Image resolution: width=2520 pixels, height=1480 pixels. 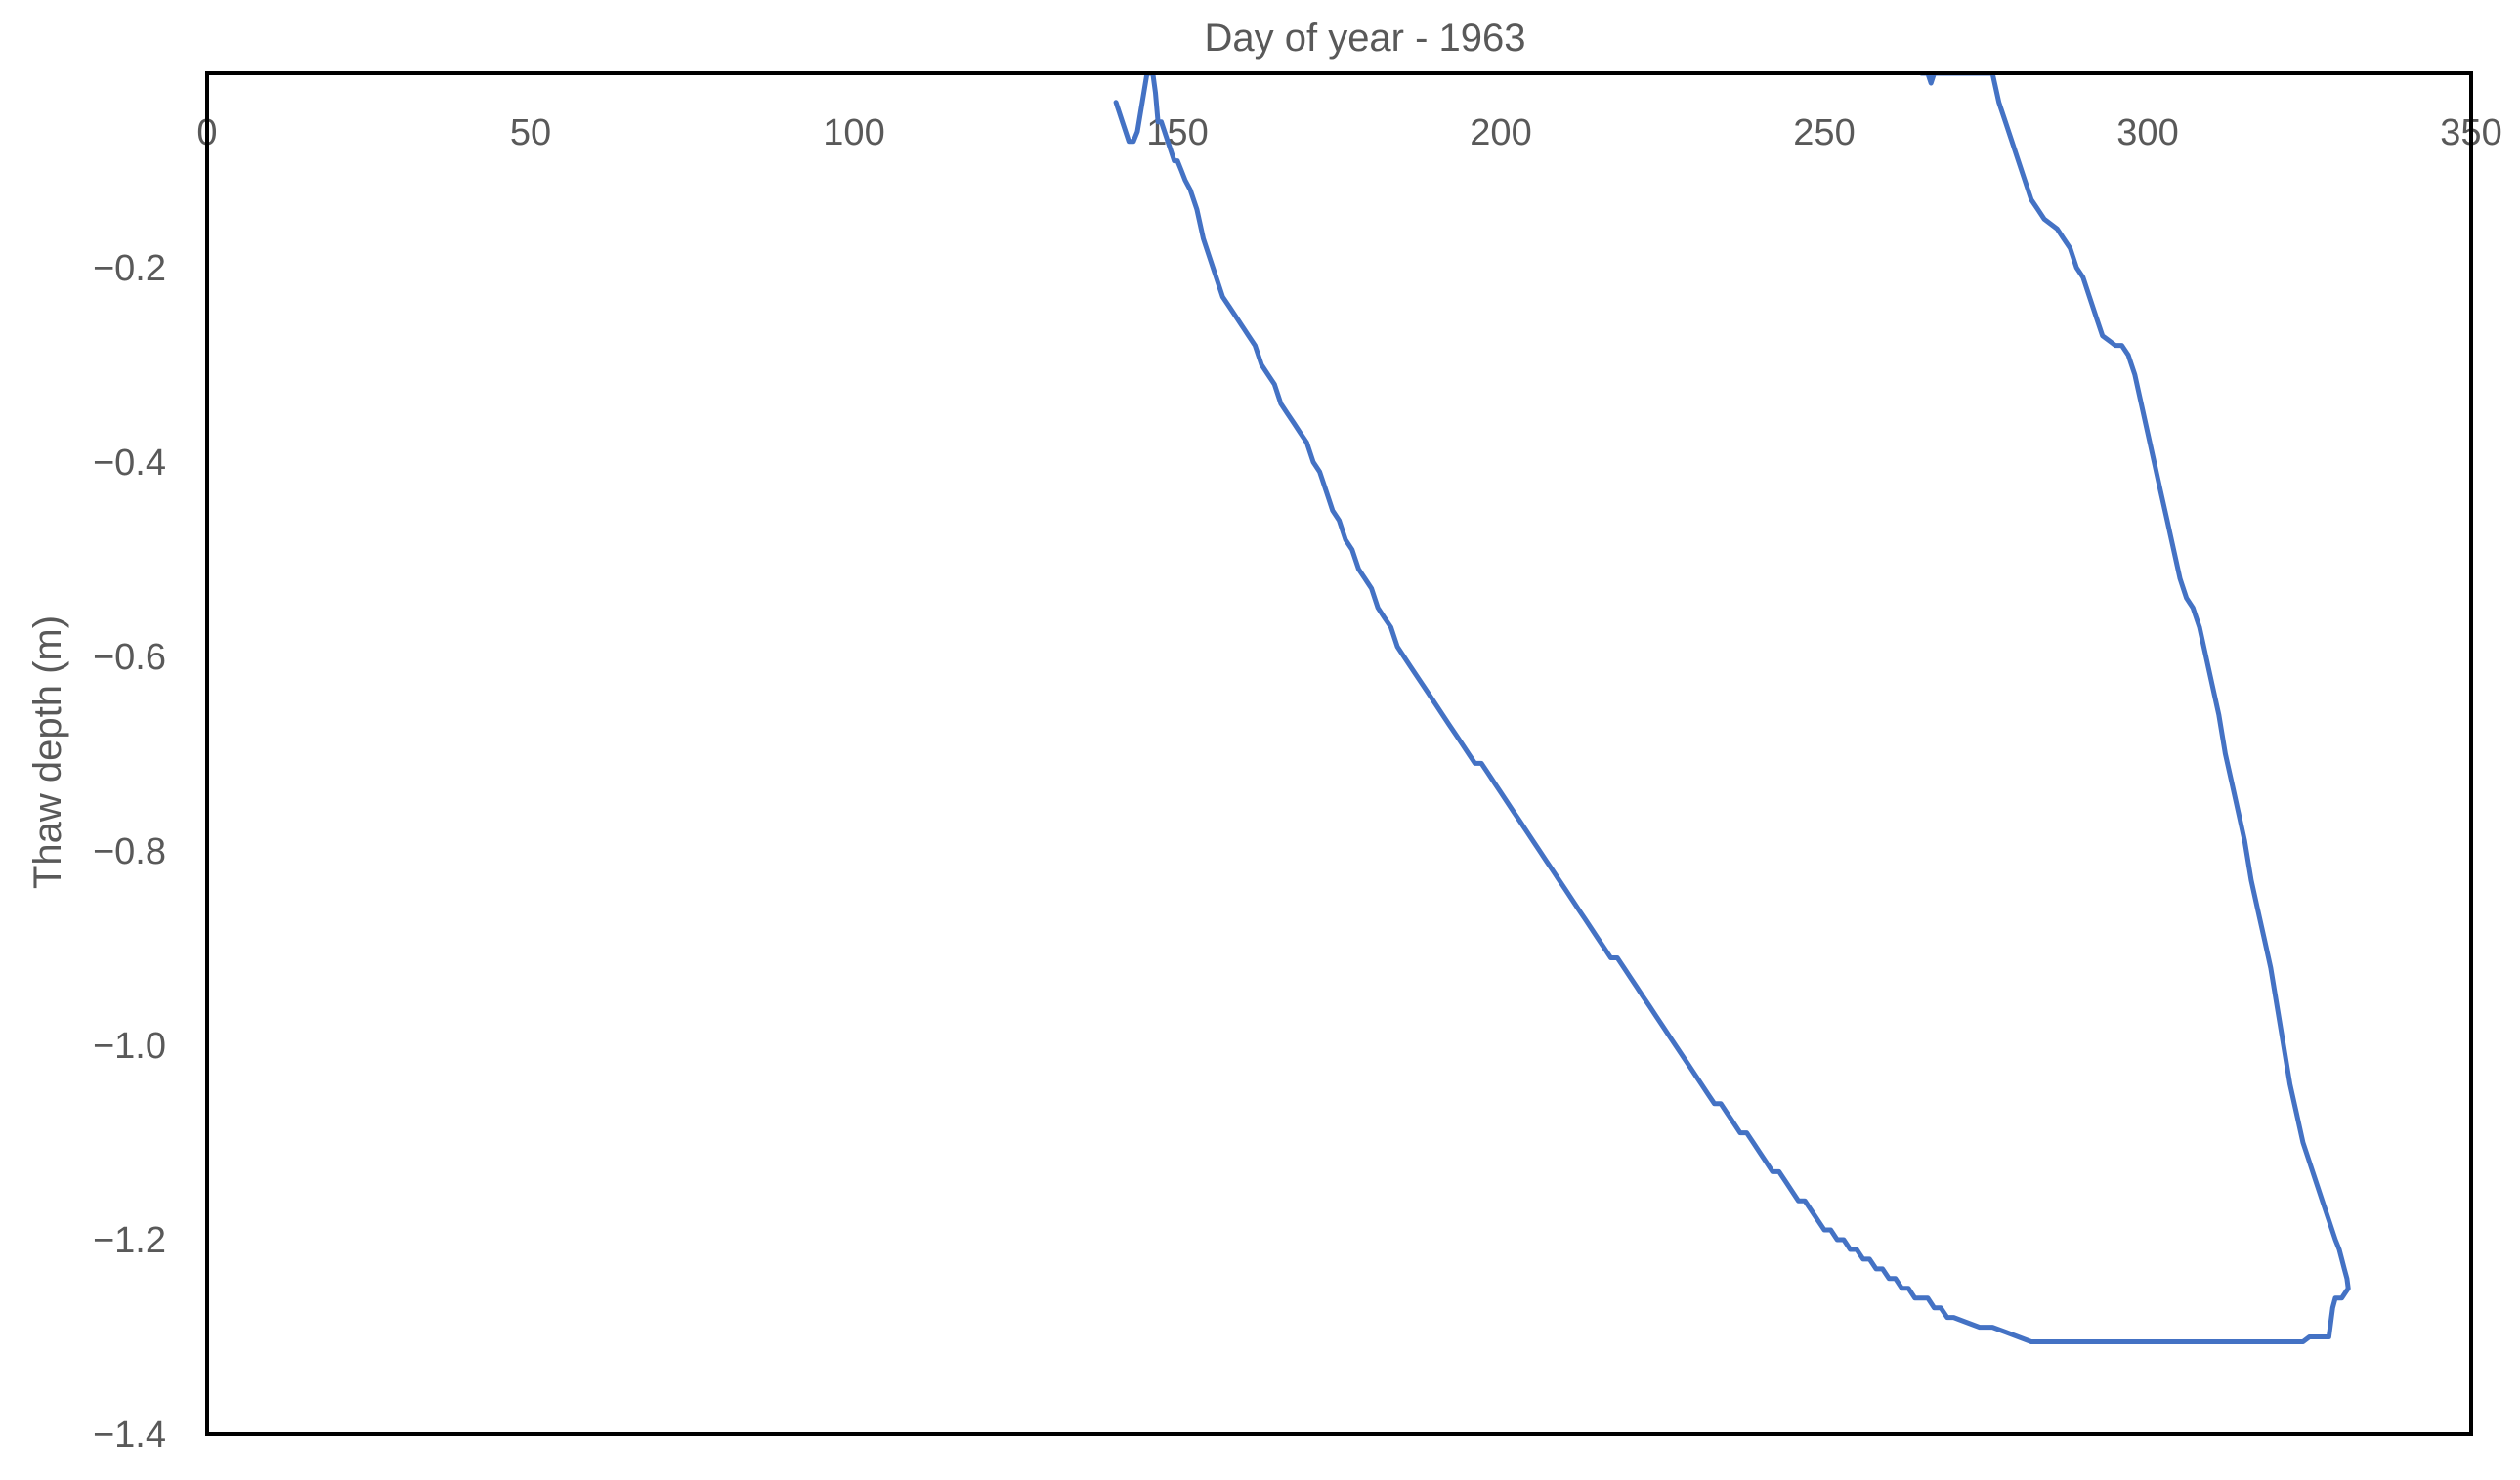 I want to click on x-tick-label: 300, so click(x=2147, y=132).